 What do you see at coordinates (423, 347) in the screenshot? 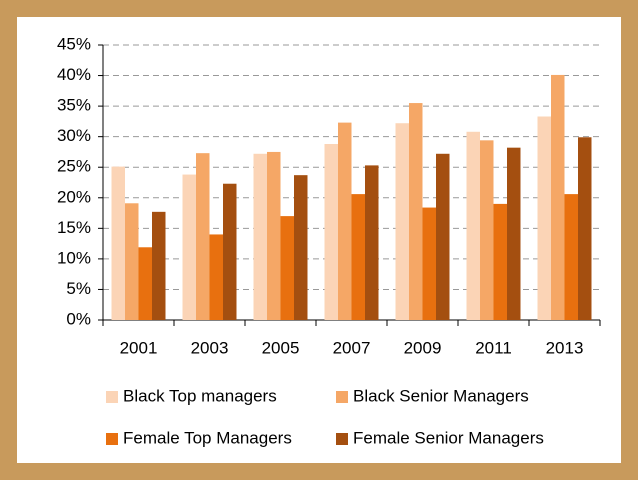
I see `x-tick-label: 2009` at bounding box center [423, 347].